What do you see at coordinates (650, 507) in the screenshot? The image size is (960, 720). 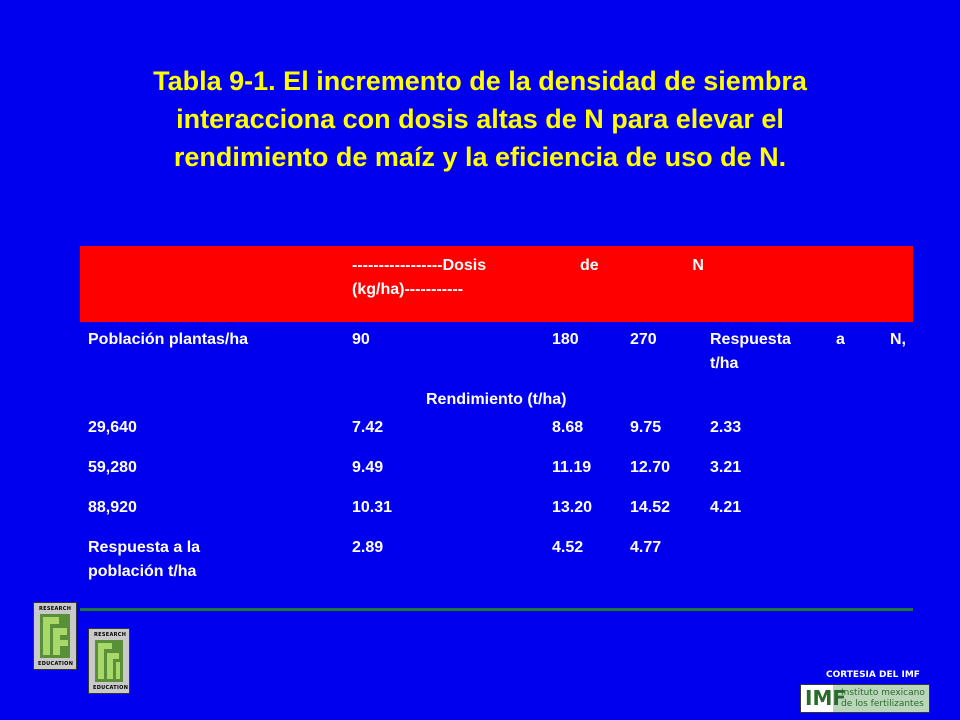 I see `cell-270: 14.52` at bounding box center [650, 507].